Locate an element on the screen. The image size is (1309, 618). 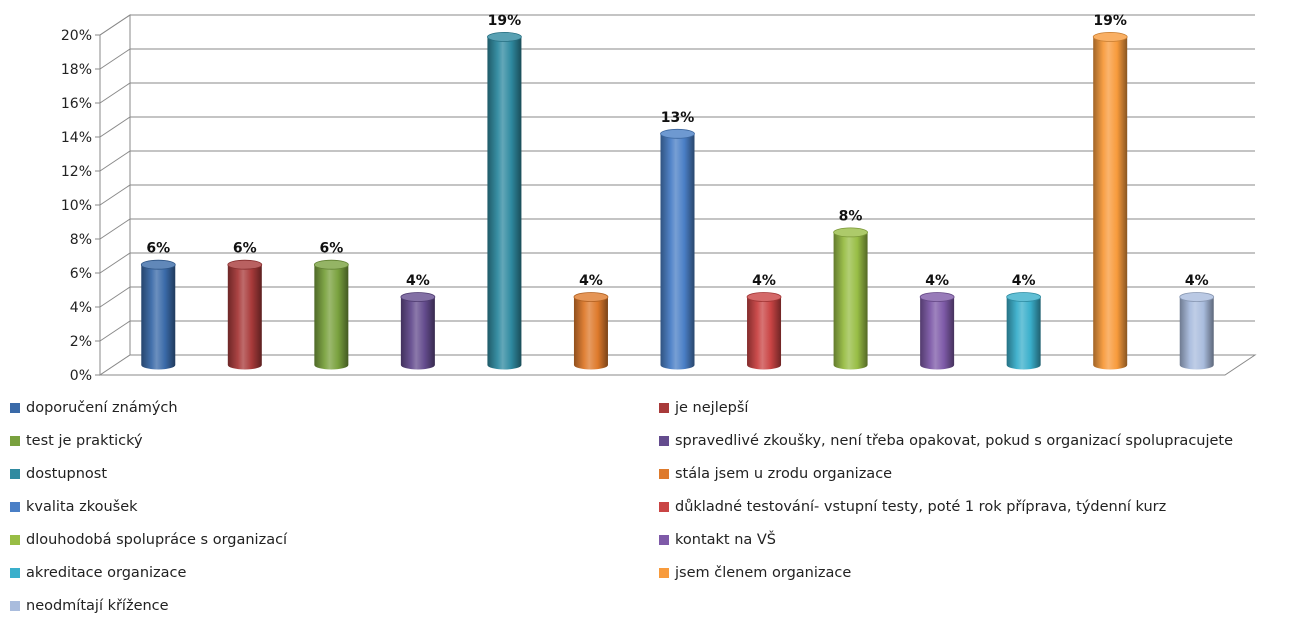
y-tick-label: 14% is located at coordinates (76, 138).